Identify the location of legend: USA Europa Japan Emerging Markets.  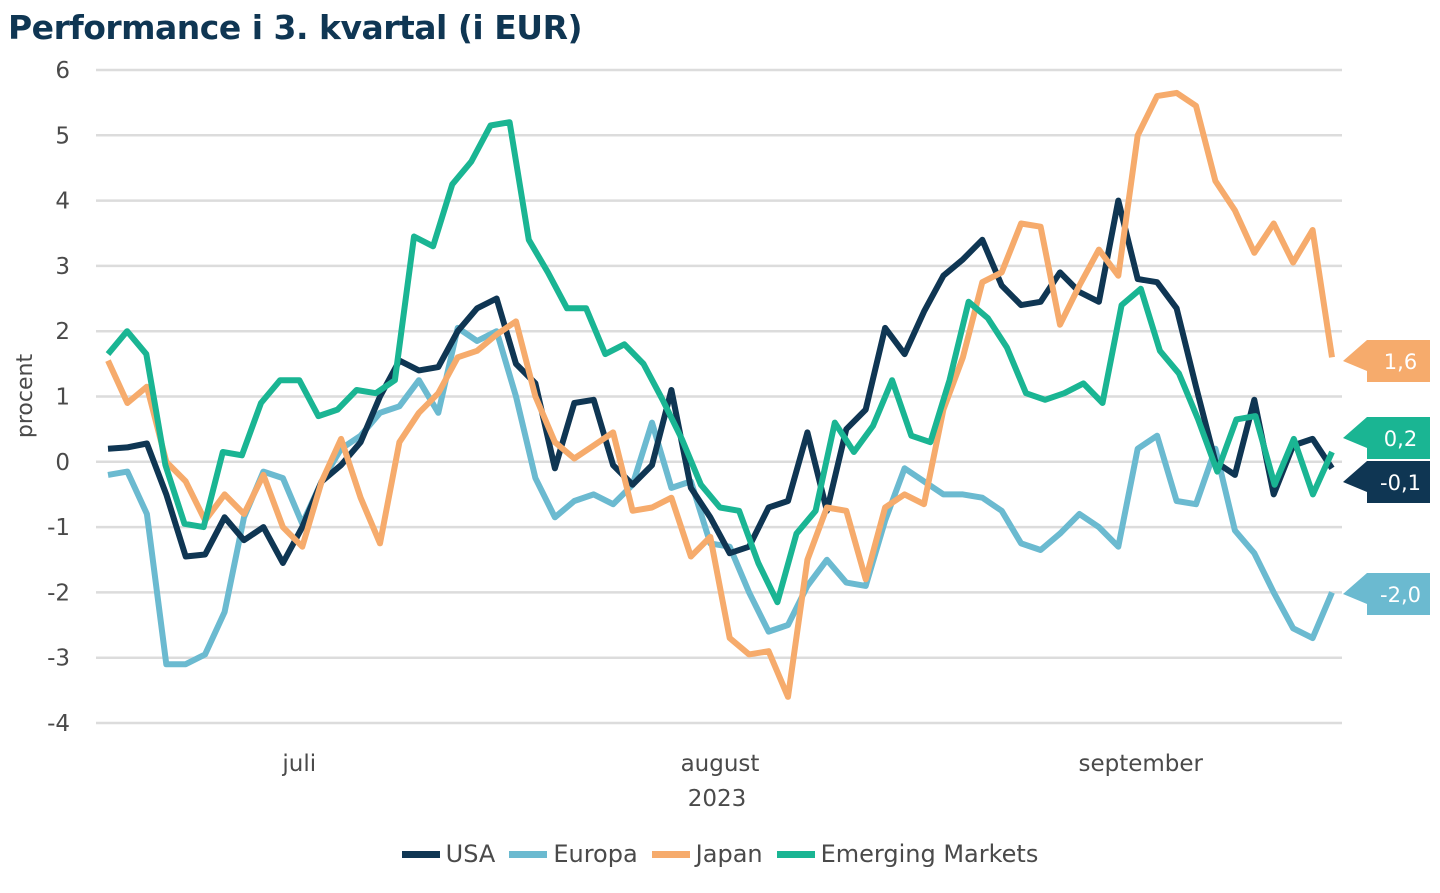
(720, 854).